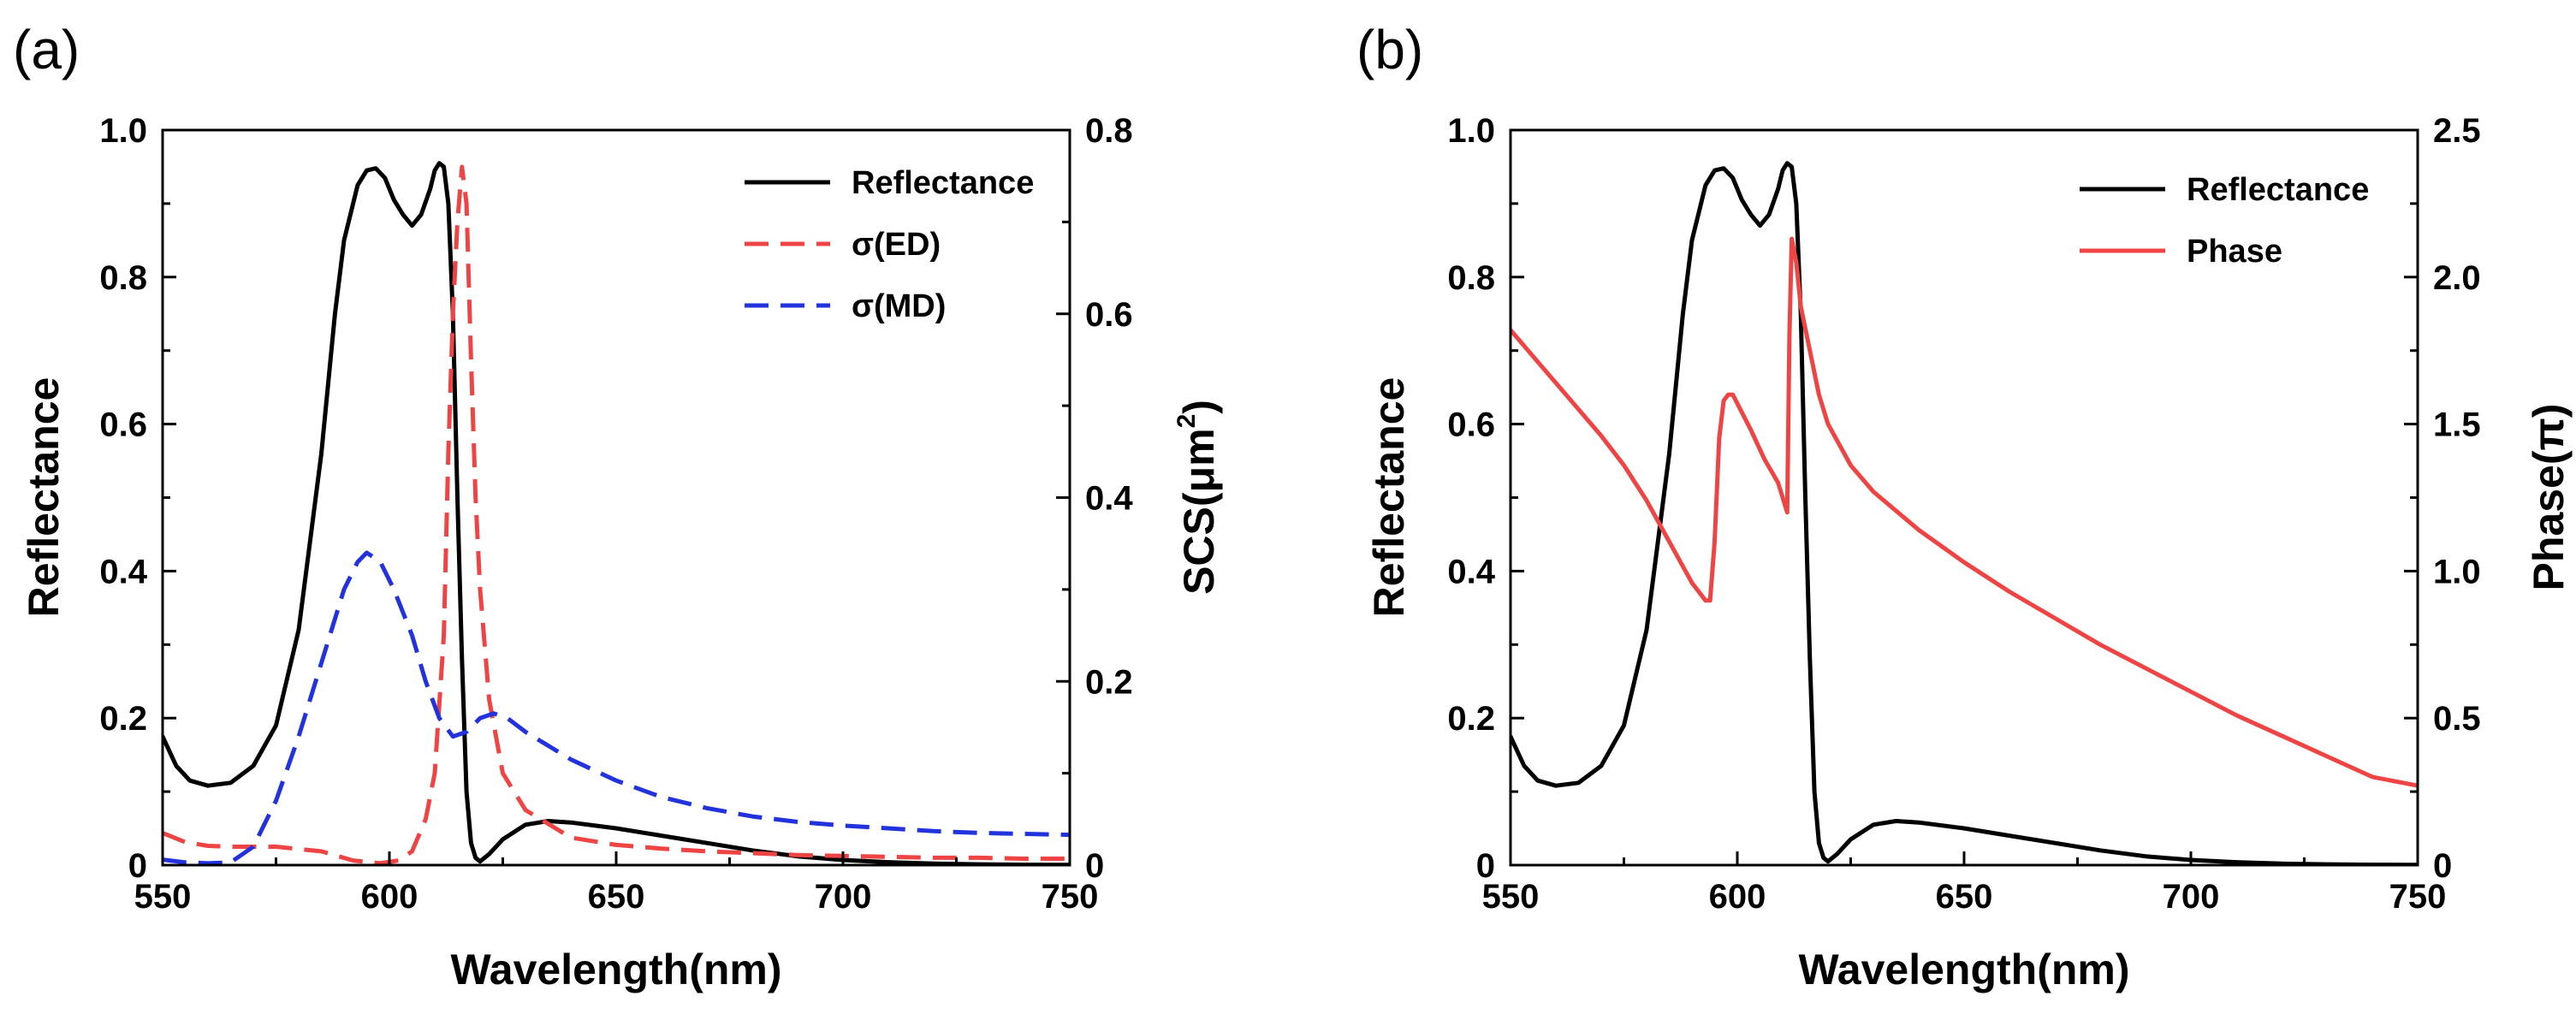 This screenshot has width=2576, height=1014. I want to click on y-tick-label-right: 0.2, so click(1109, 682).